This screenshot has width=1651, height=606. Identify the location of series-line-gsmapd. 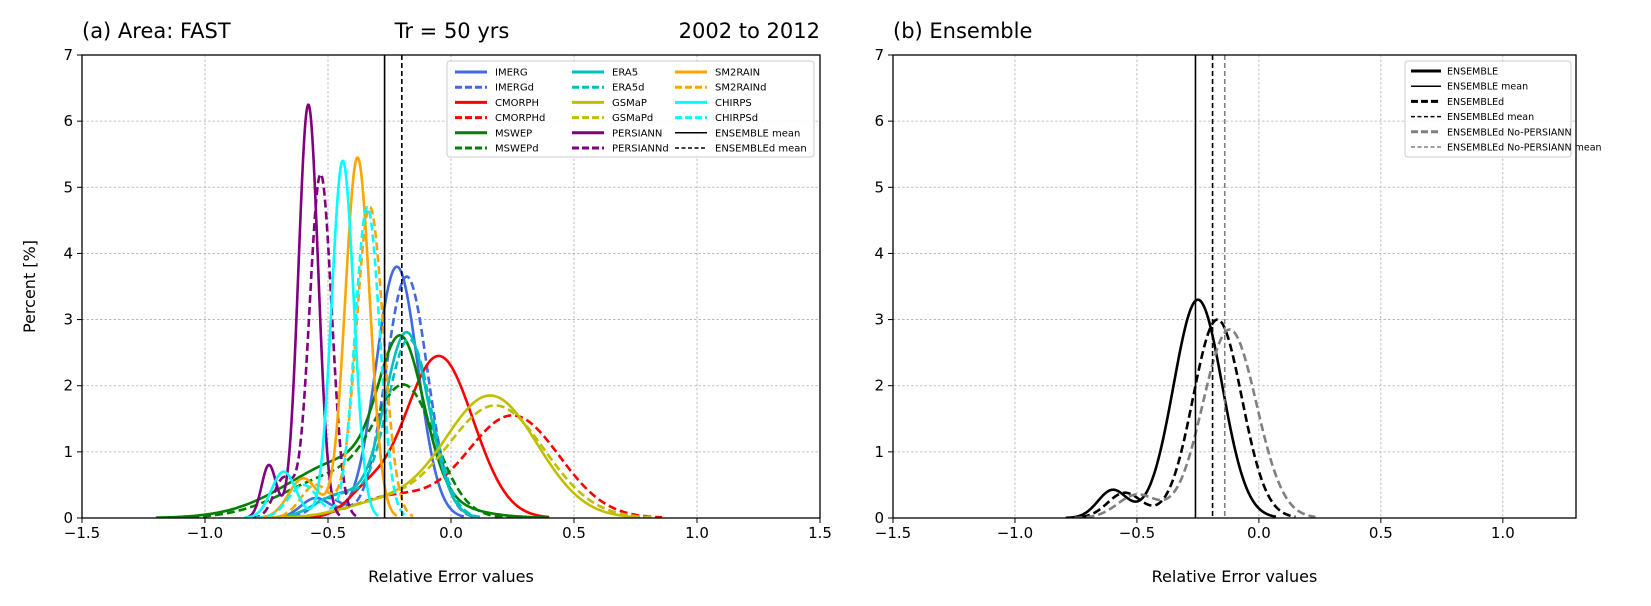
(456, 461).